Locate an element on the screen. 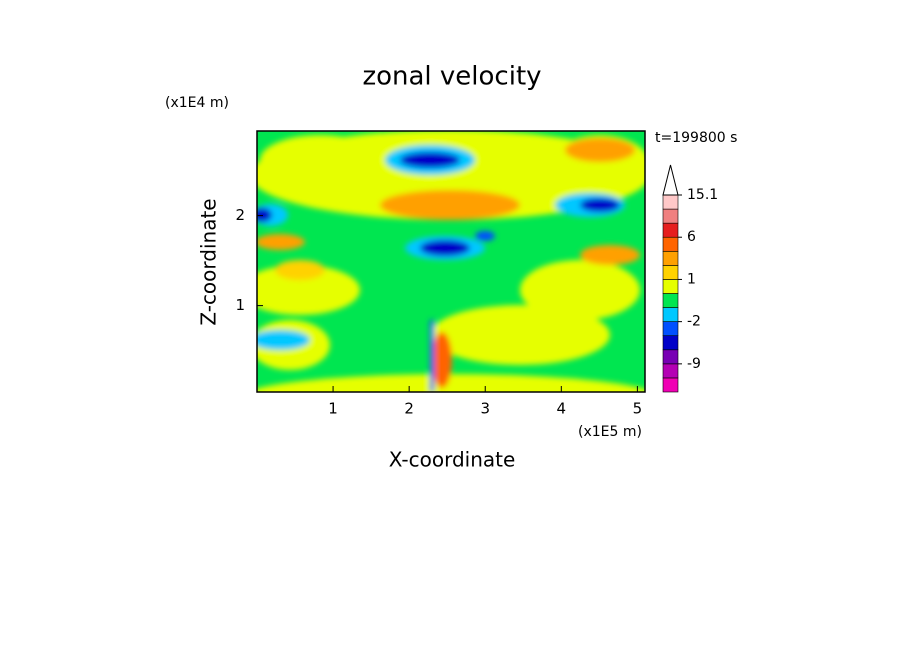 The image size is (904, 654). colorbar-tick-label: -2 is located at coordinates (694, 322).